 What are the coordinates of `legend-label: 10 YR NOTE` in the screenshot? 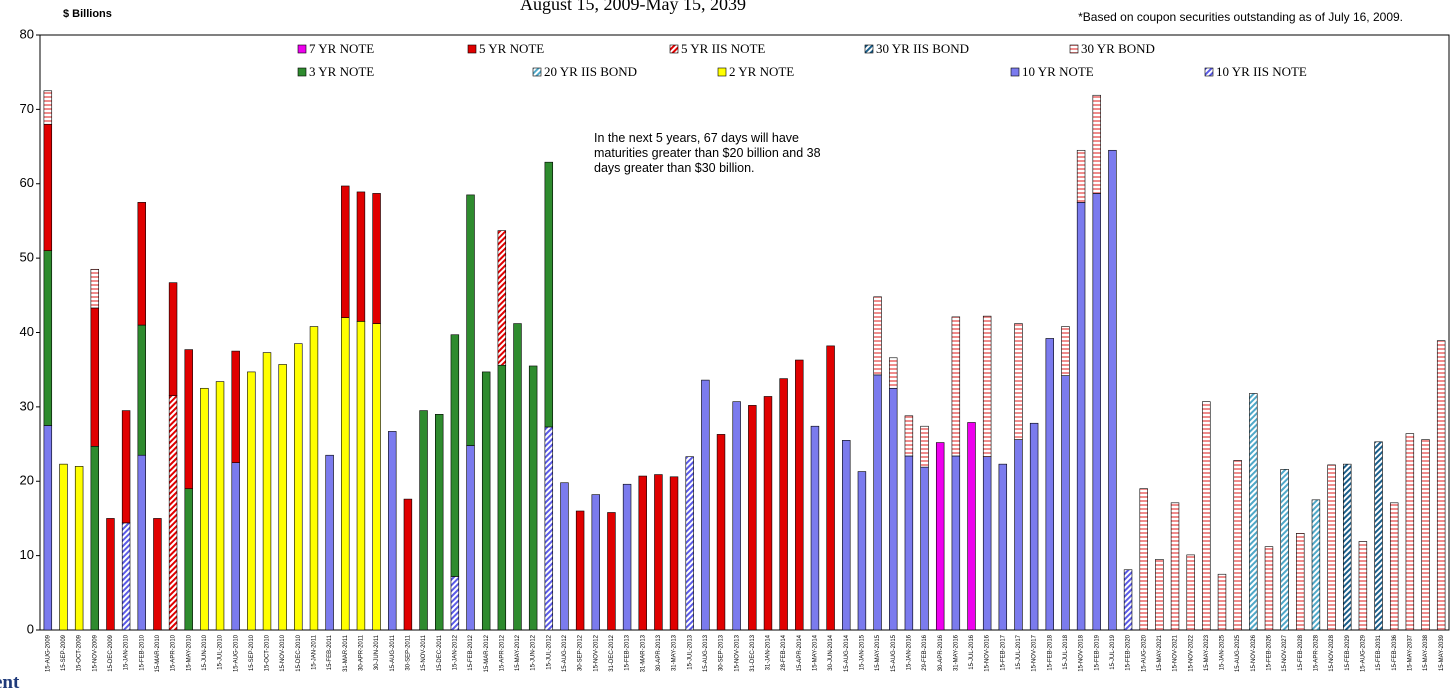 It's located at (1058, 71).